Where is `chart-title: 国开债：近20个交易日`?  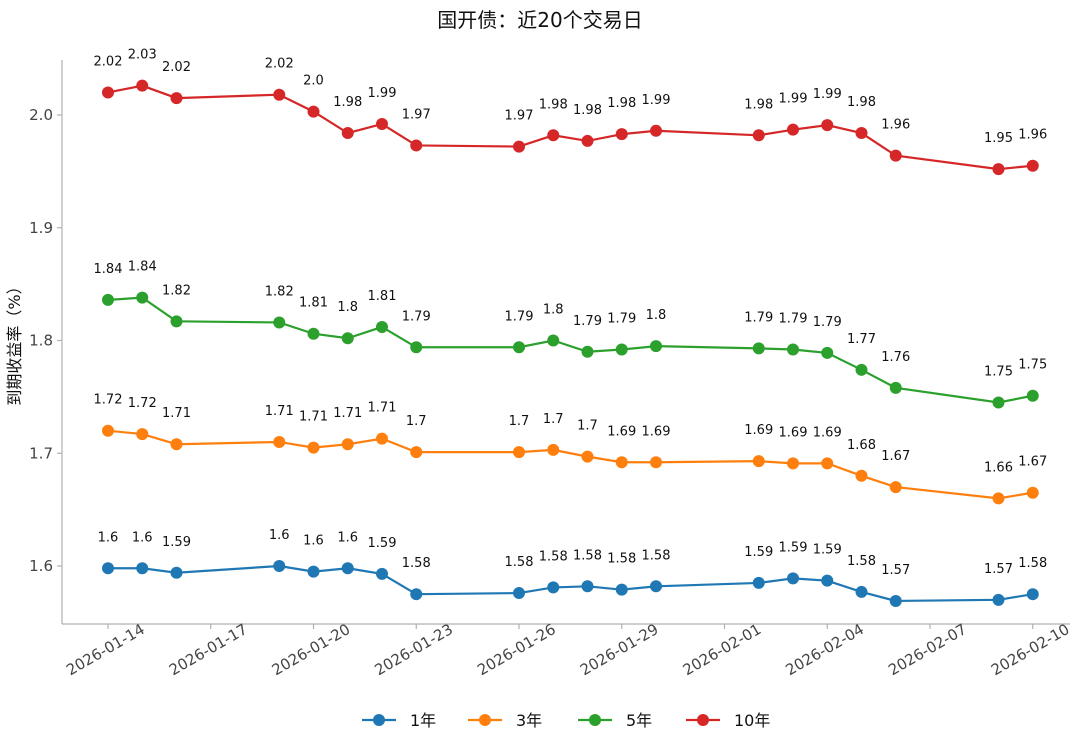 chart-title: 国开债：近20个交易日 is located at coordinates (540, 20).